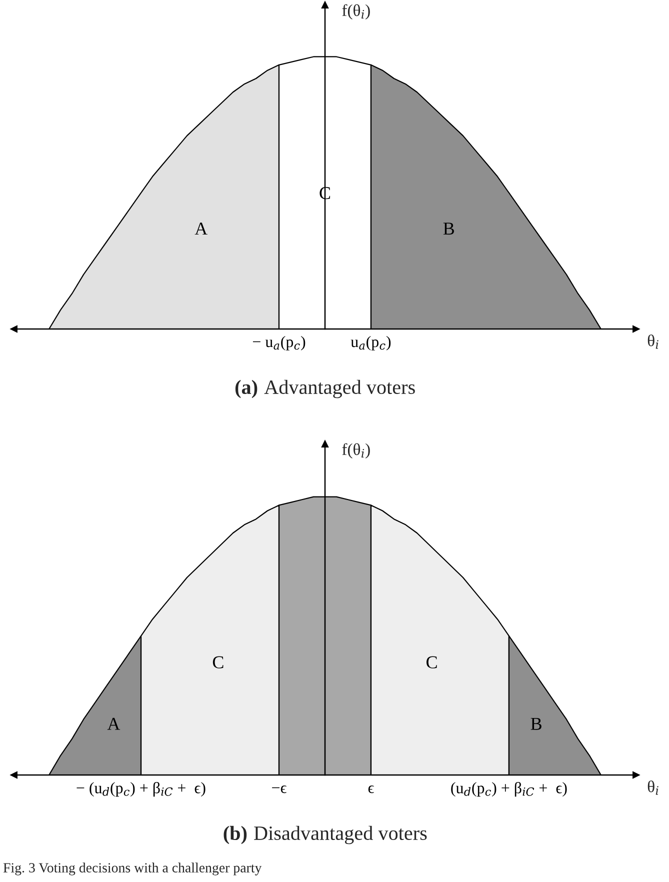 This screenshot has width=669, height=882. Describe the element at coordinates (370, 343) in the screenshot. I see `x-tick-label: u$_{a}$(p$_{c}$)` at that location.